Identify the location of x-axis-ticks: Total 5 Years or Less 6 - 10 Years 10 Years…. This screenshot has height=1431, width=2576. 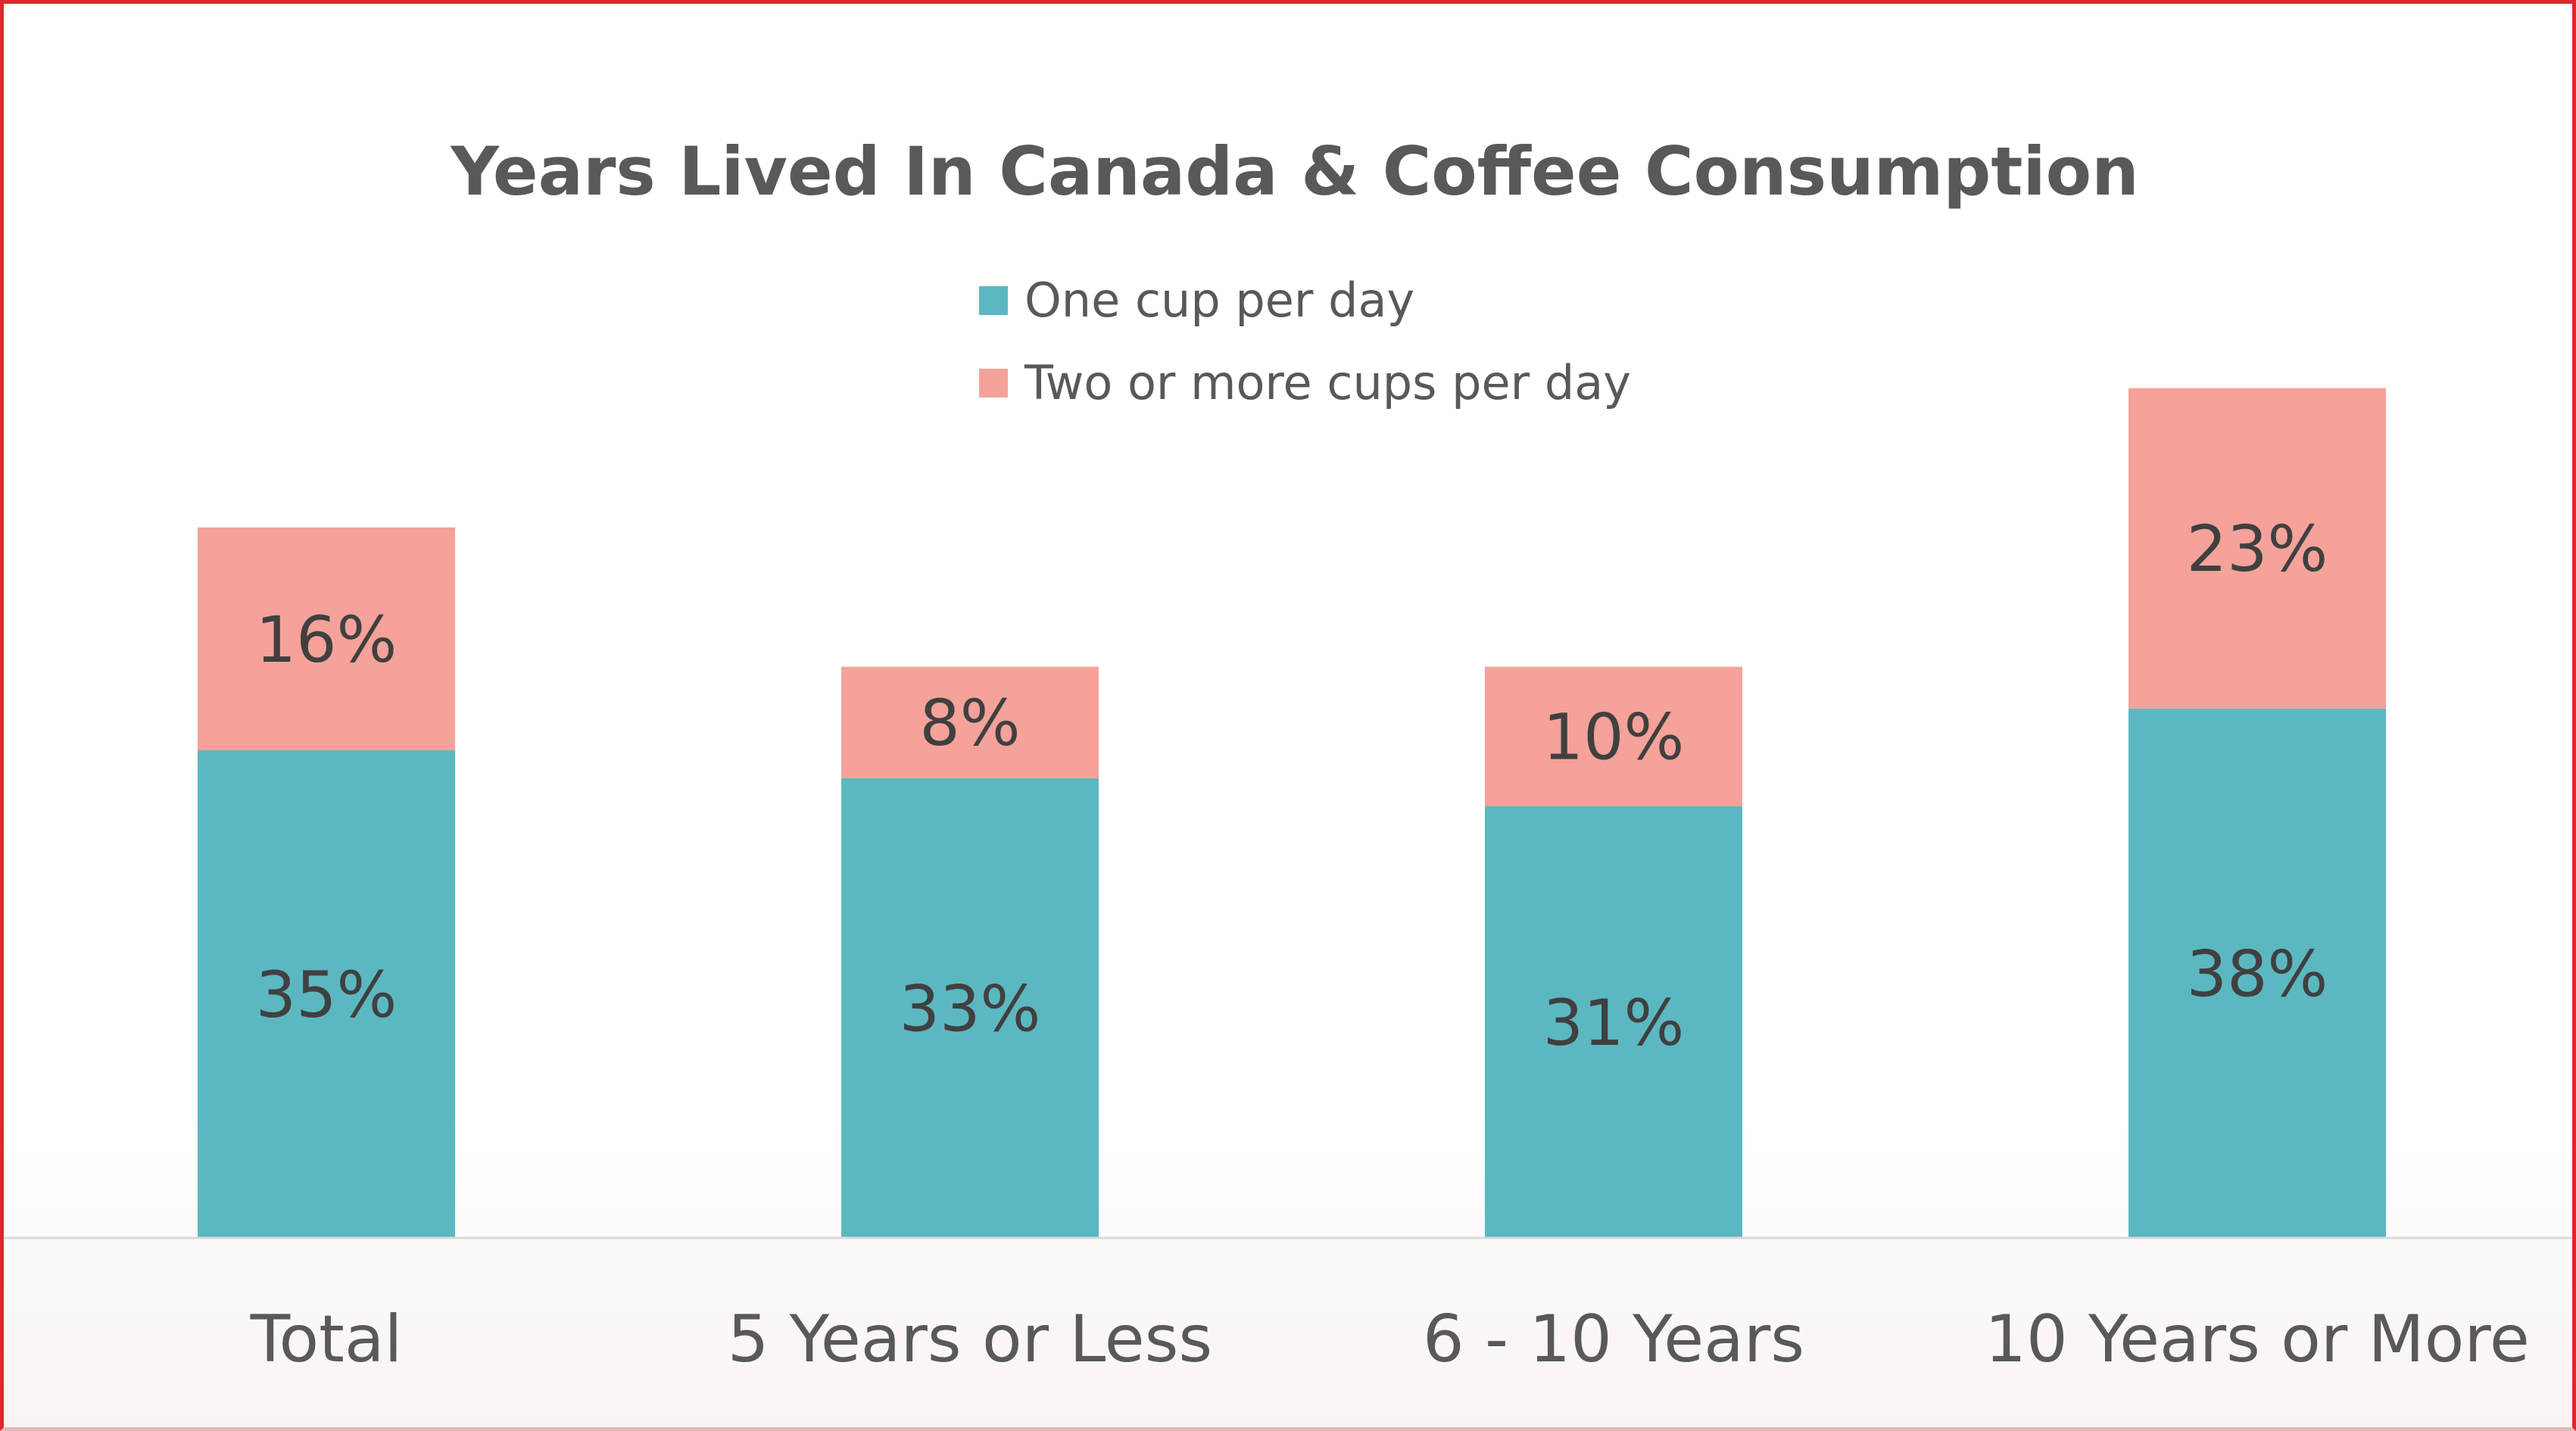
(1390, 1339).